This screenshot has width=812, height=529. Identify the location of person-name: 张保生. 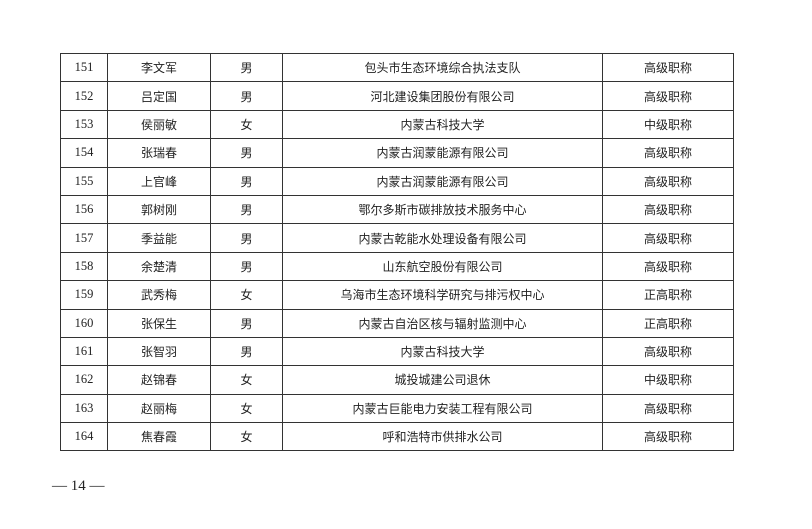
(159, 323).